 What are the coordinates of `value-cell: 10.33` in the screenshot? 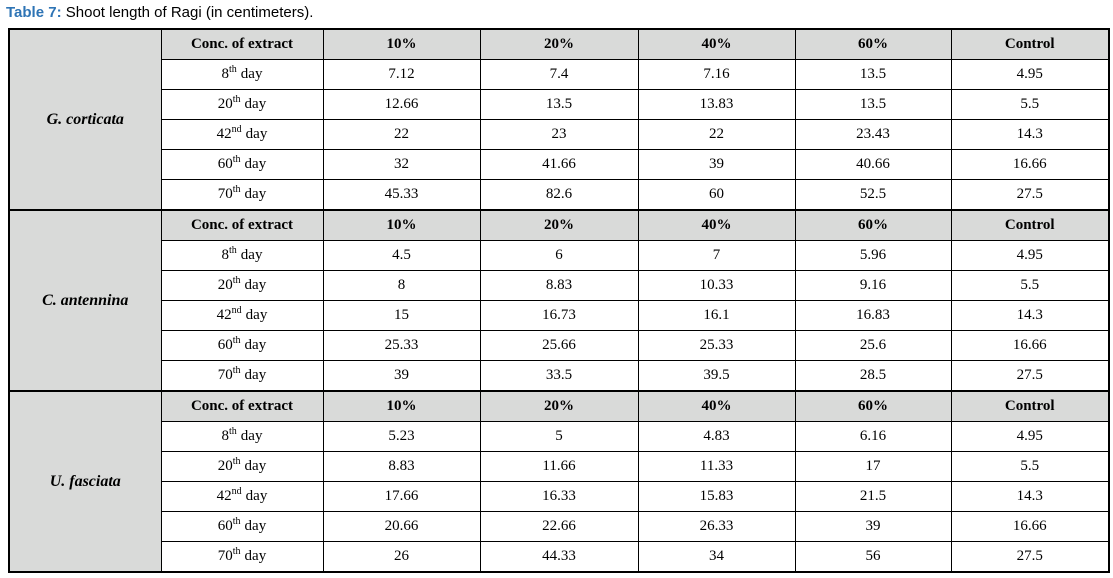 It's located at (716, 285).